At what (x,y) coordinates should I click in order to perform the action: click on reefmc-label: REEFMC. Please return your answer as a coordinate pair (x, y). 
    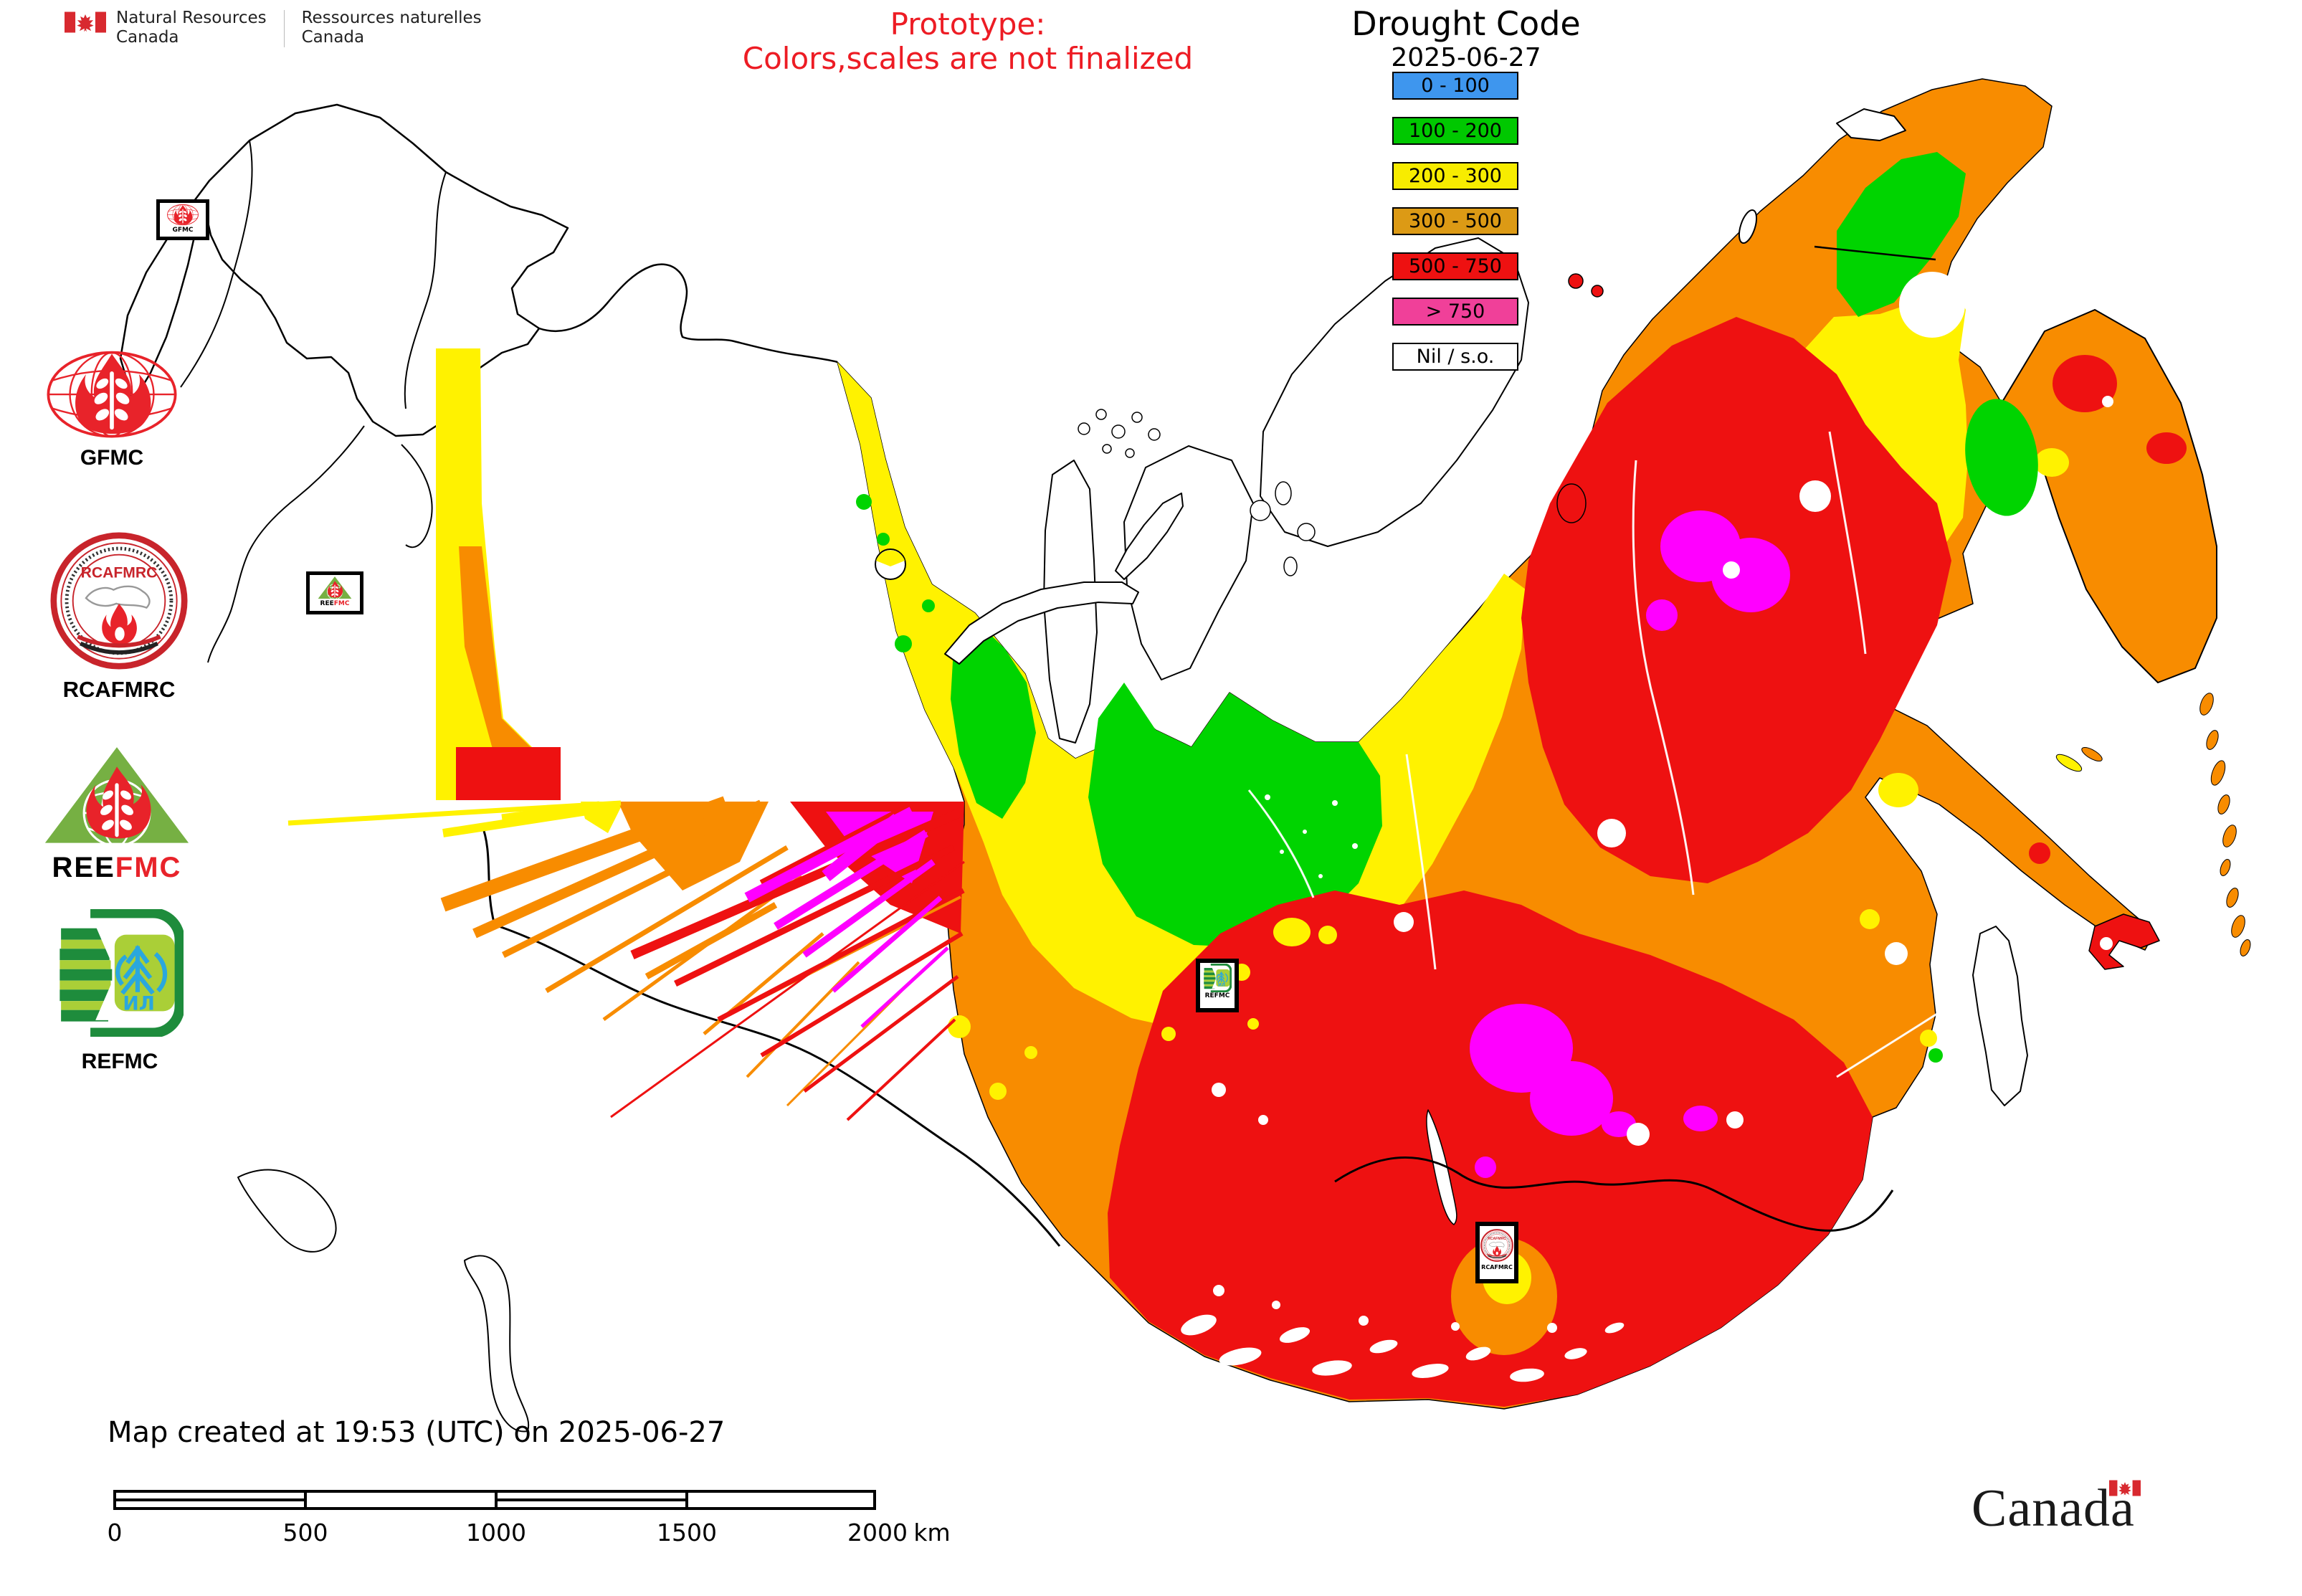
    Looking at the image, I should click on (117, 867).